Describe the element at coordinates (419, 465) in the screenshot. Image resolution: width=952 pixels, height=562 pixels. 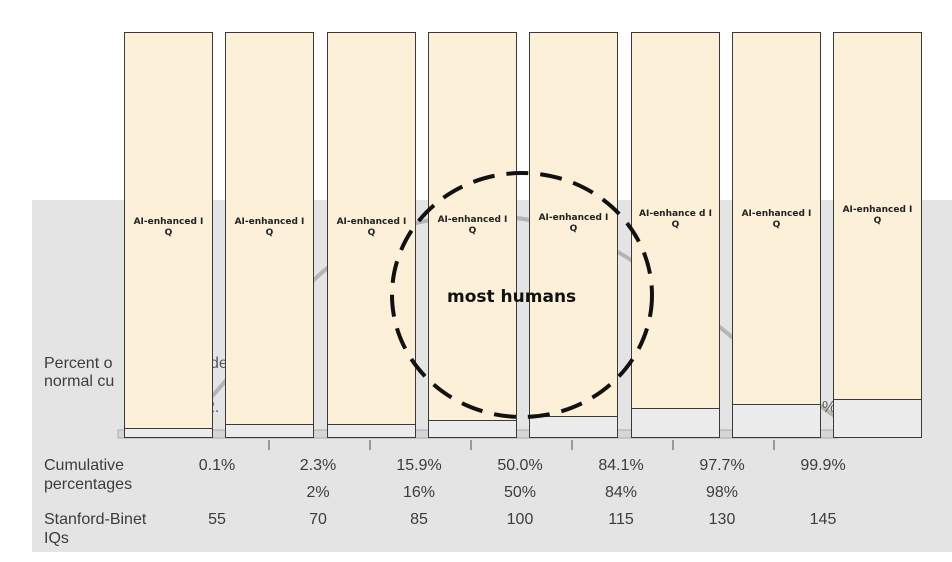
I see `row-value: 15.9%` at that location.